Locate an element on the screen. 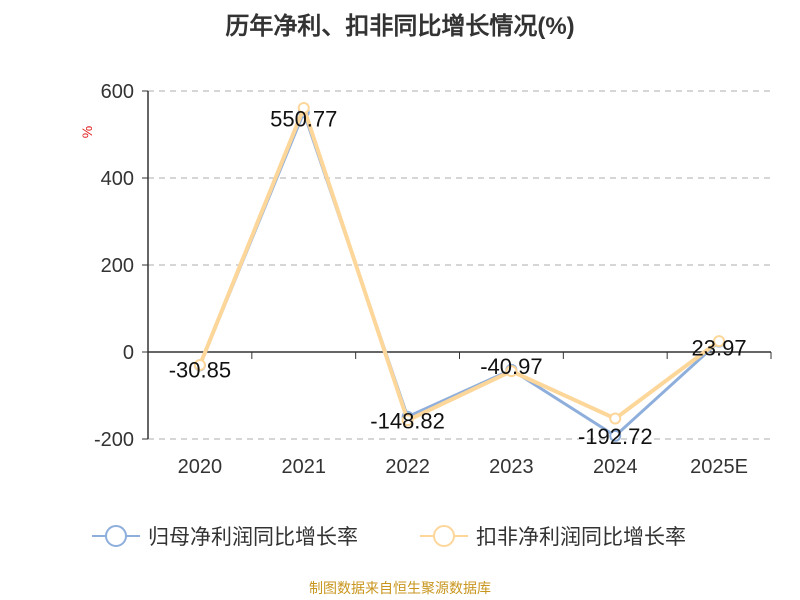  y-tick-label: 0 is located at coordinates (128, 353).